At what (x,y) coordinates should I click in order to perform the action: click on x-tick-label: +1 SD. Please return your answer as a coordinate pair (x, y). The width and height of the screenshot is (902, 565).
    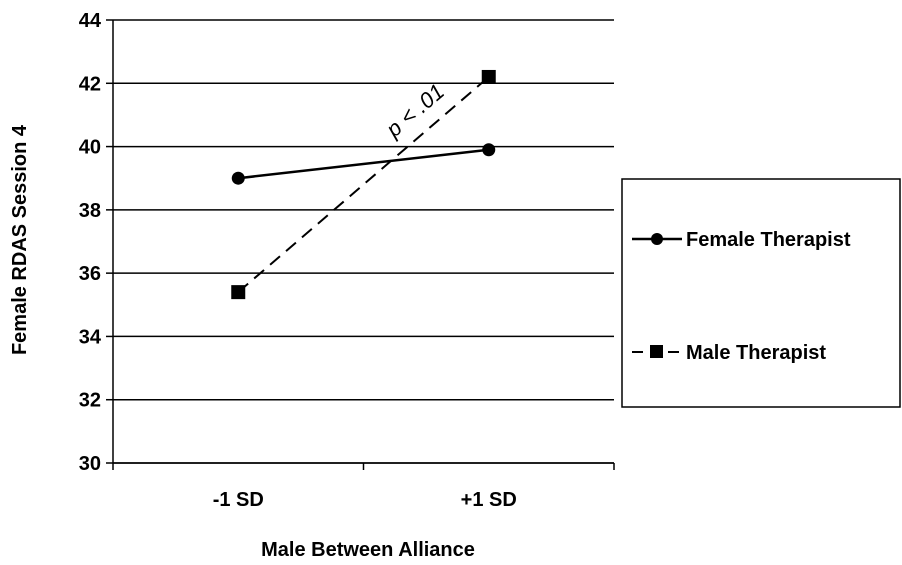
    Looking at the image, I should click on (489, 500).